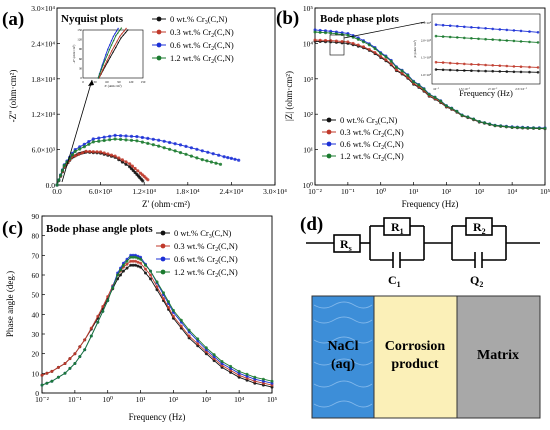 The height and width of the screenshot is (430, 550). What do you see at coordinates (77, 131) in the screenshot?
I see `nyquist-zoom-arrow` at bounding box center [77, 131].